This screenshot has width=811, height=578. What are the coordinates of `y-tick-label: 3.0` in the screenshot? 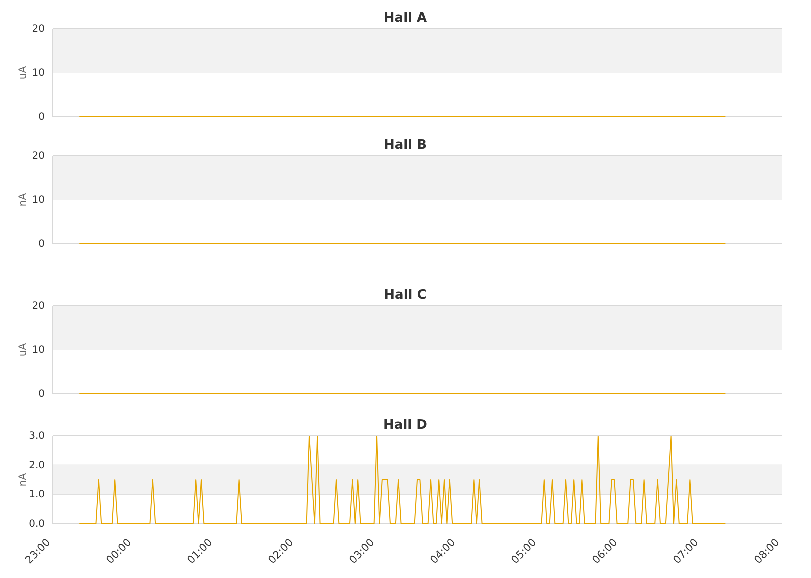 It's located at (37, 436).